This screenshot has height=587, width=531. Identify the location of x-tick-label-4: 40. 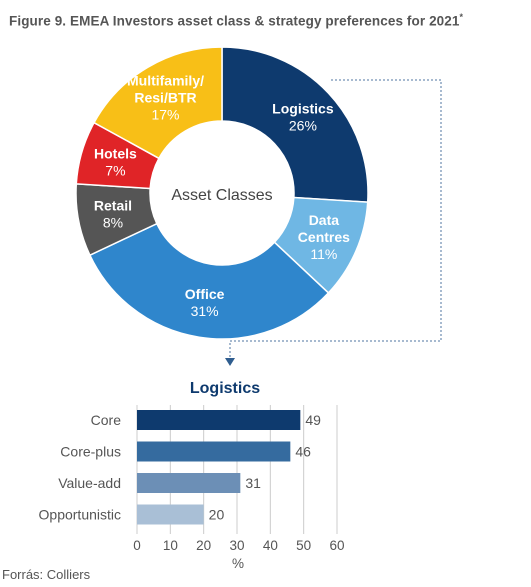
(270, 545).